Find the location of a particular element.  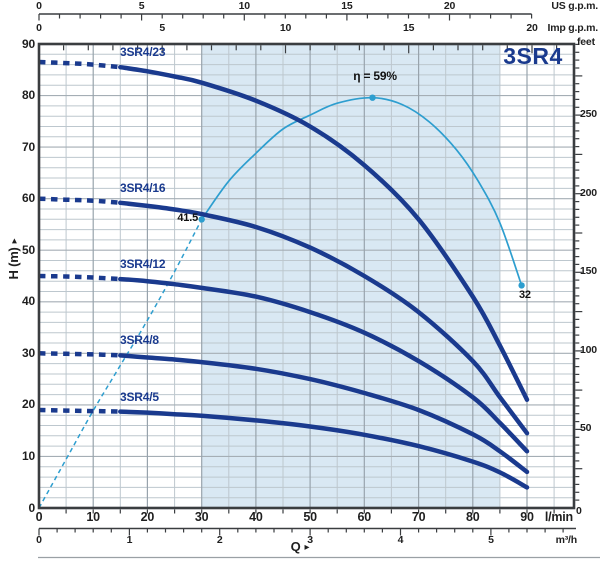

lmin-axis-unit: l/min is located at coordinates (558, 517).